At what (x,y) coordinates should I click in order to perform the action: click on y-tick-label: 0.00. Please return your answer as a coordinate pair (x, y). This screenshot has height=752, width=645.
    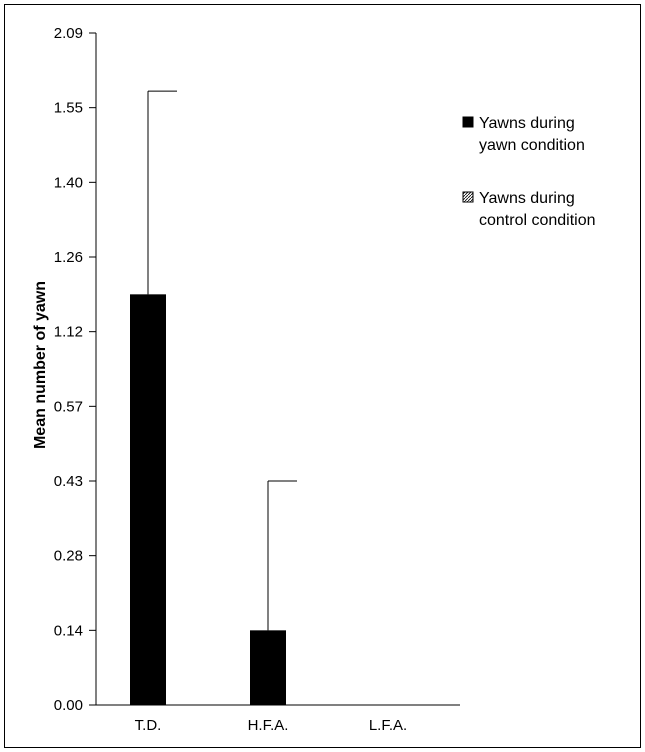
    Looking at the image, I should click on (68, 705).